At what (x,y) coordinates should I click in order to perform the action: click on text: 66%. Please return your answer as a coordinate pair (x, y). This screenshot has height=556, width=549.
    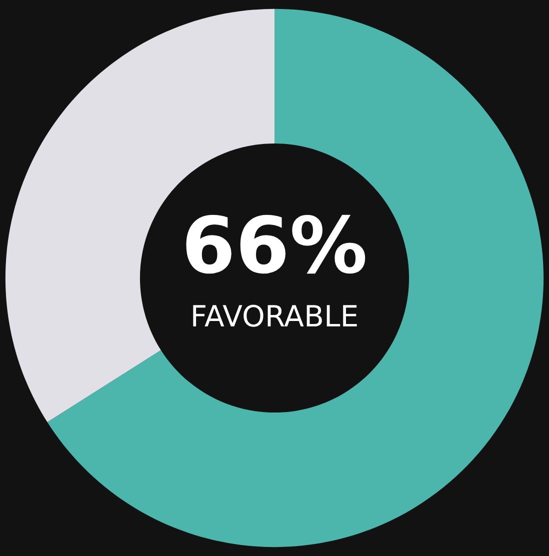
    Looking at the image, I should click on (276, 244).